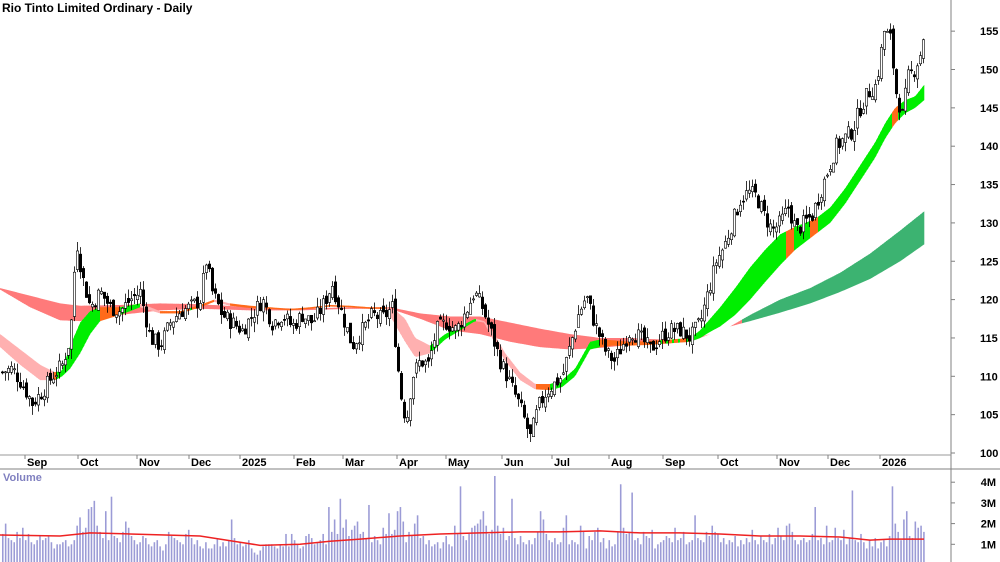 This screenshot has width=1000, height=562. Describe the element at coordinates (254, 463) in the screenshot. I see `month-tick-label: 2025` at that location.